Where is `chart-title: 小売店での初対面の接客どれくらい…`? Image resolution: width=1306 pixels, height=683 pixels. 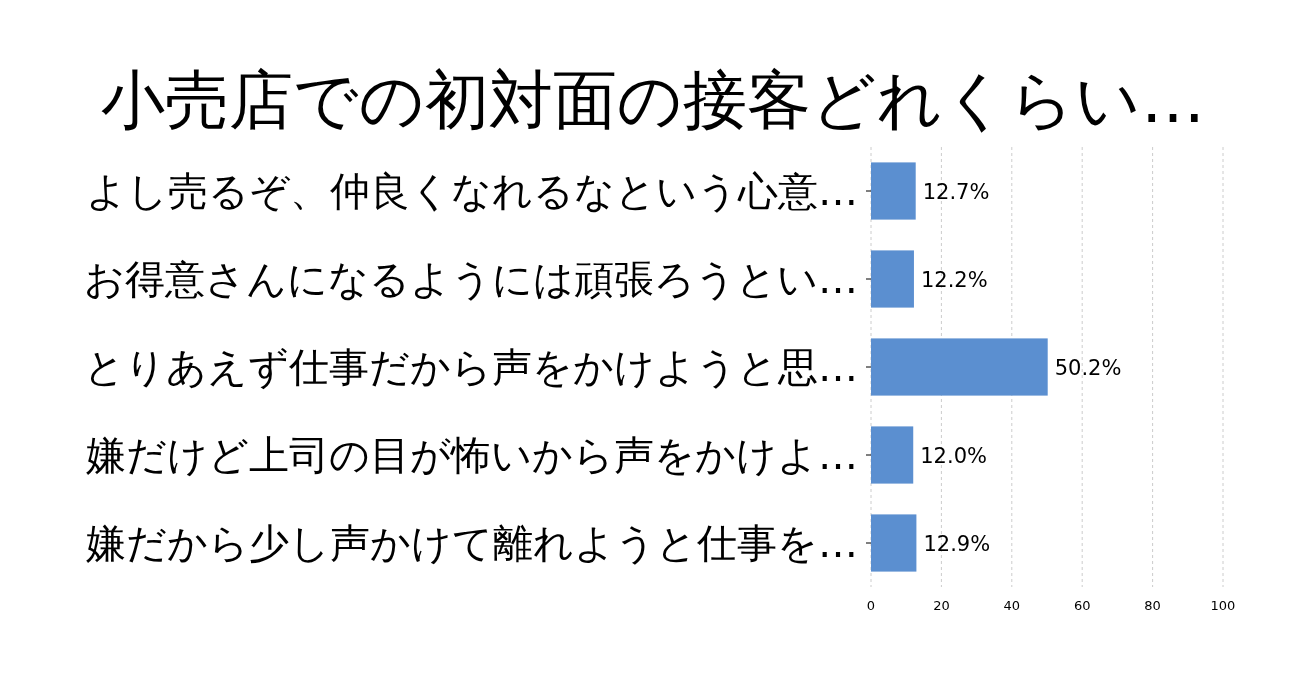 chart-title: 小売店での初対面の接客どれくらい… is located at coordinates (653, 100).